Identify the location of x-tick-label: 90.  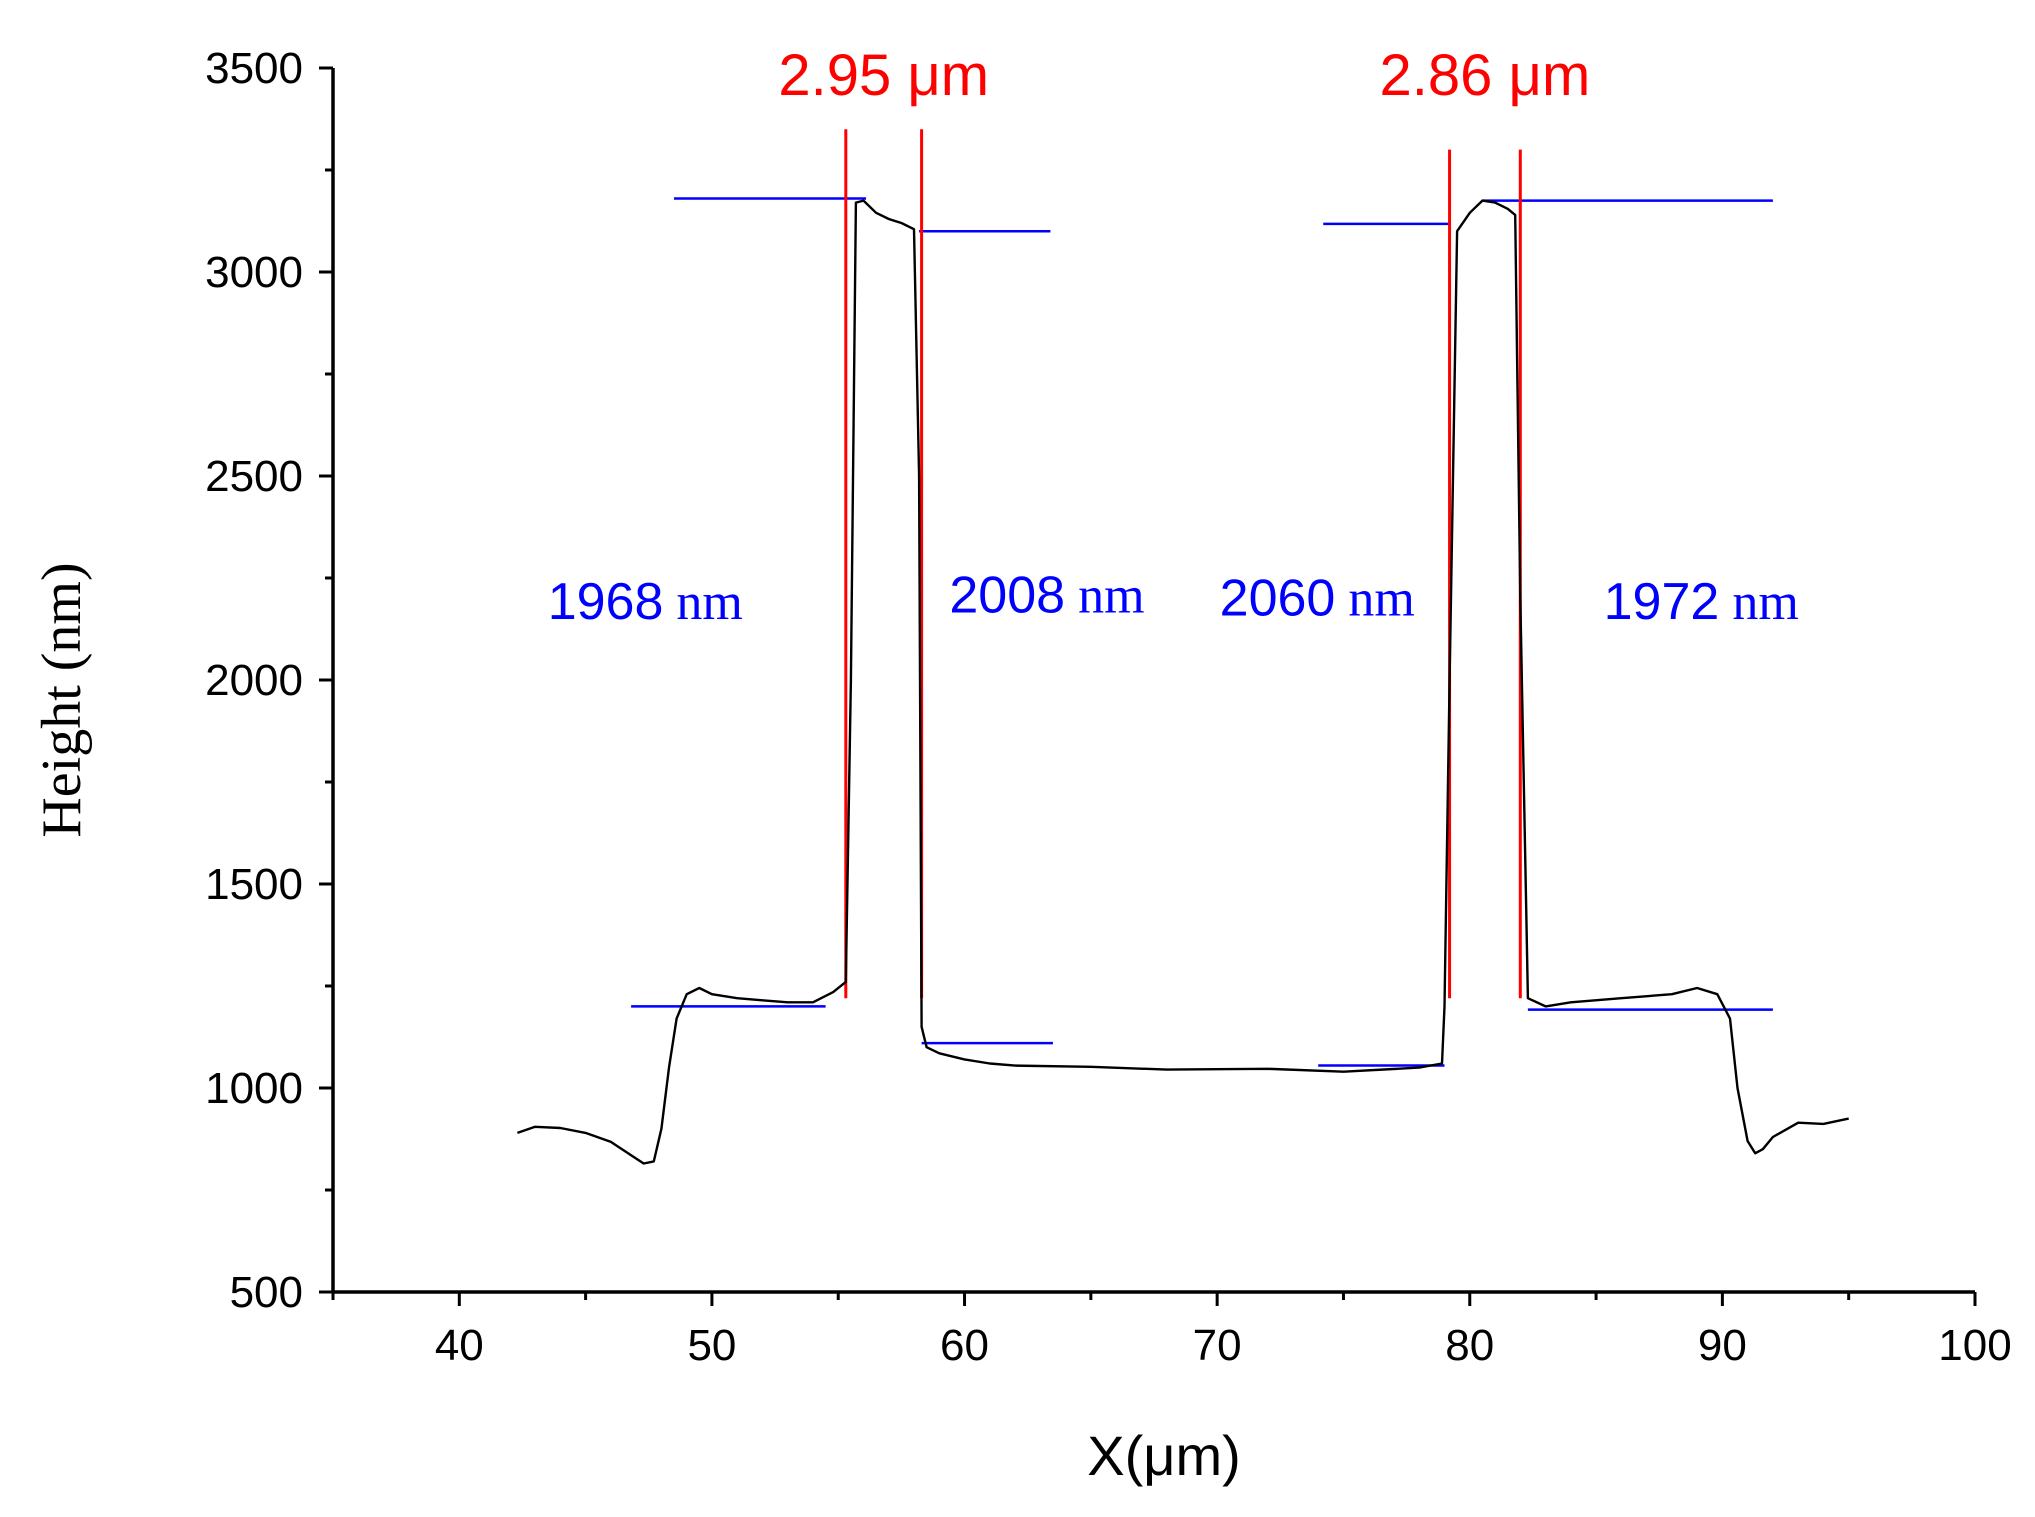
(1722, 1345).